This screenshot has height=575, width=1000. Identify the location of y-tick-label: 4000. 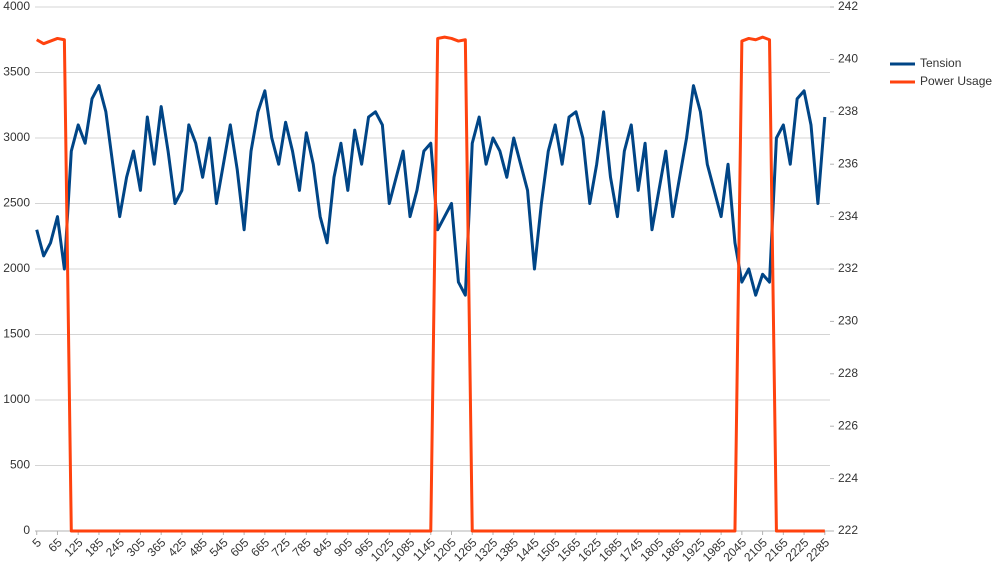
(16, 6).